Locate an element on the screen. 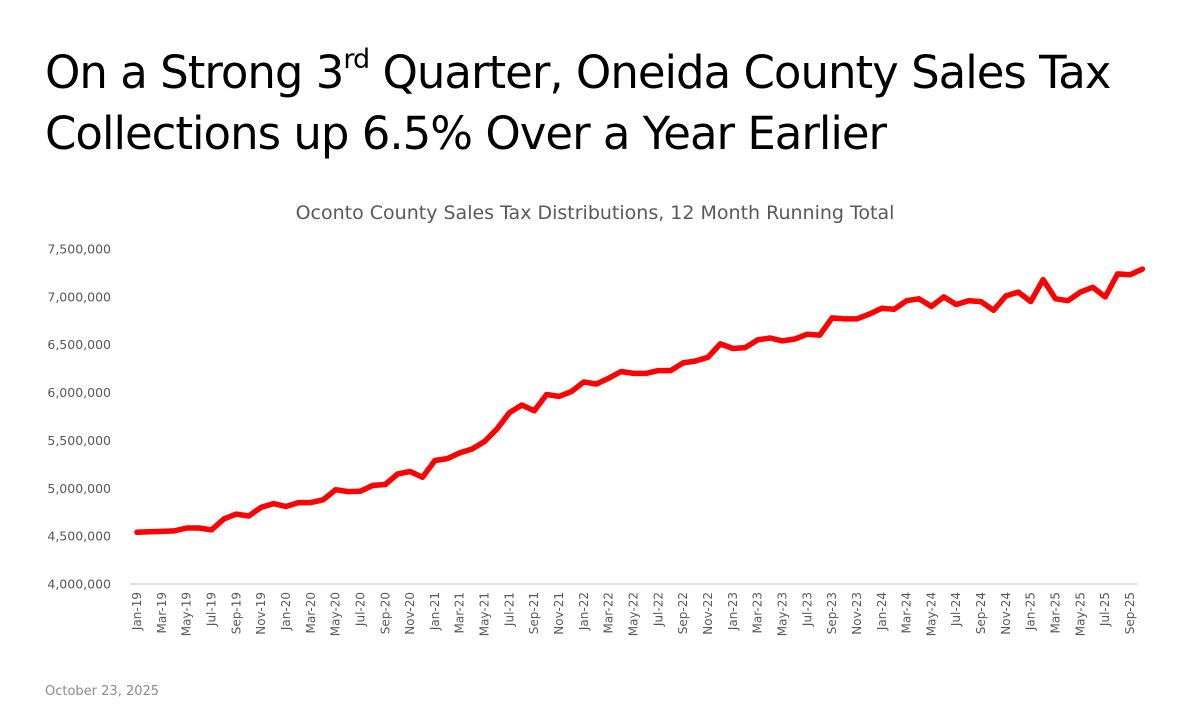 The image size is (1200, 724). x-tick-label: Mar-23 is located at coordinates (758, 612).